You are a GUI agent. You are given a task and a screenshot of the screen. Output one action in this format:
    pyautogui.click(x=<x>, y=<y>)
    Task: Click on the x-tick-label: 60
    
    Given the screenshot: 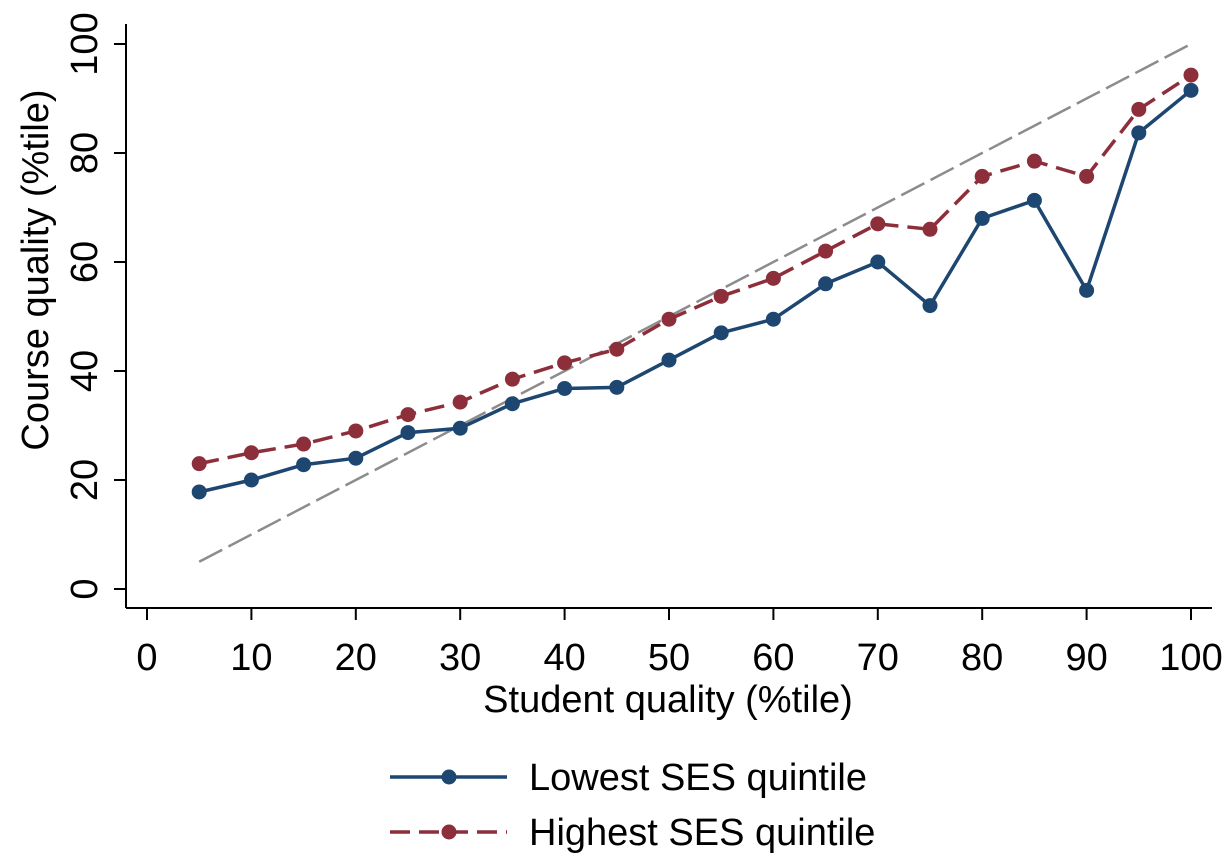 What is the action you would take?
    pyautogui.click(x=773, y=658)
    